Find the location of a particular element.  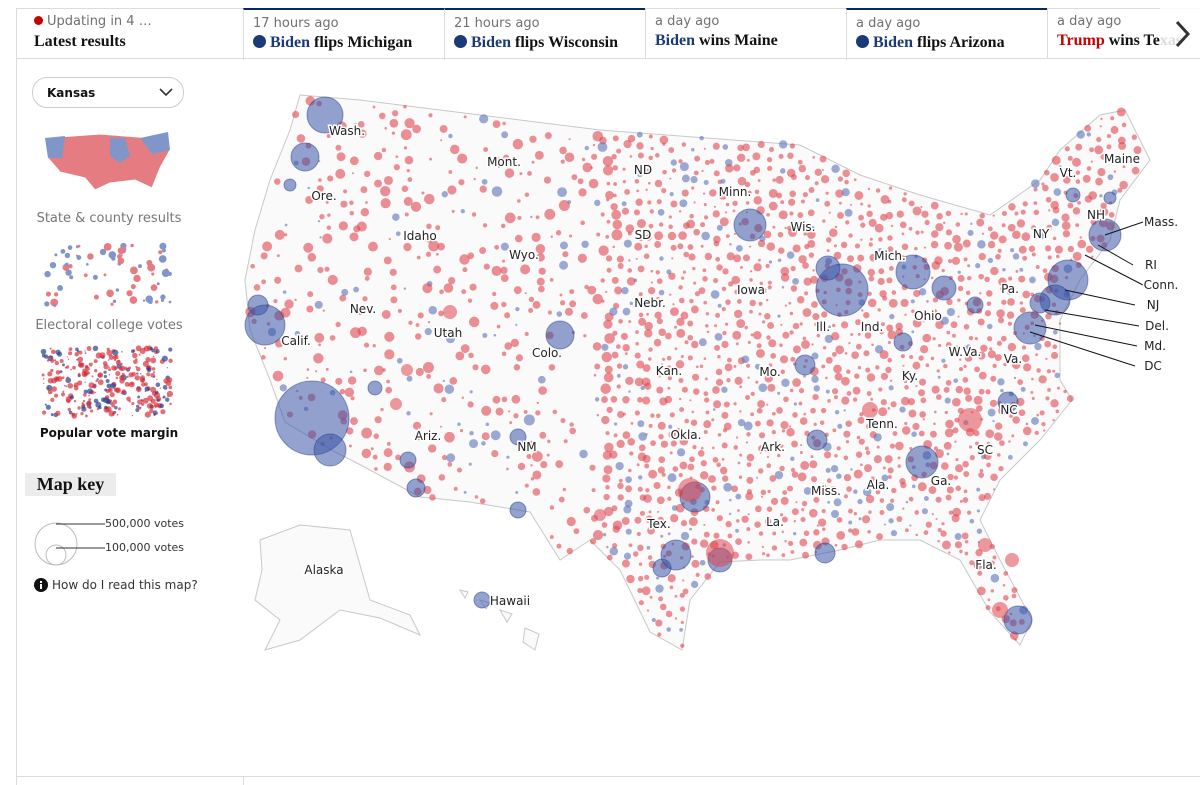

view-caption: Popular vote margin is located at coordinates (109, 433).